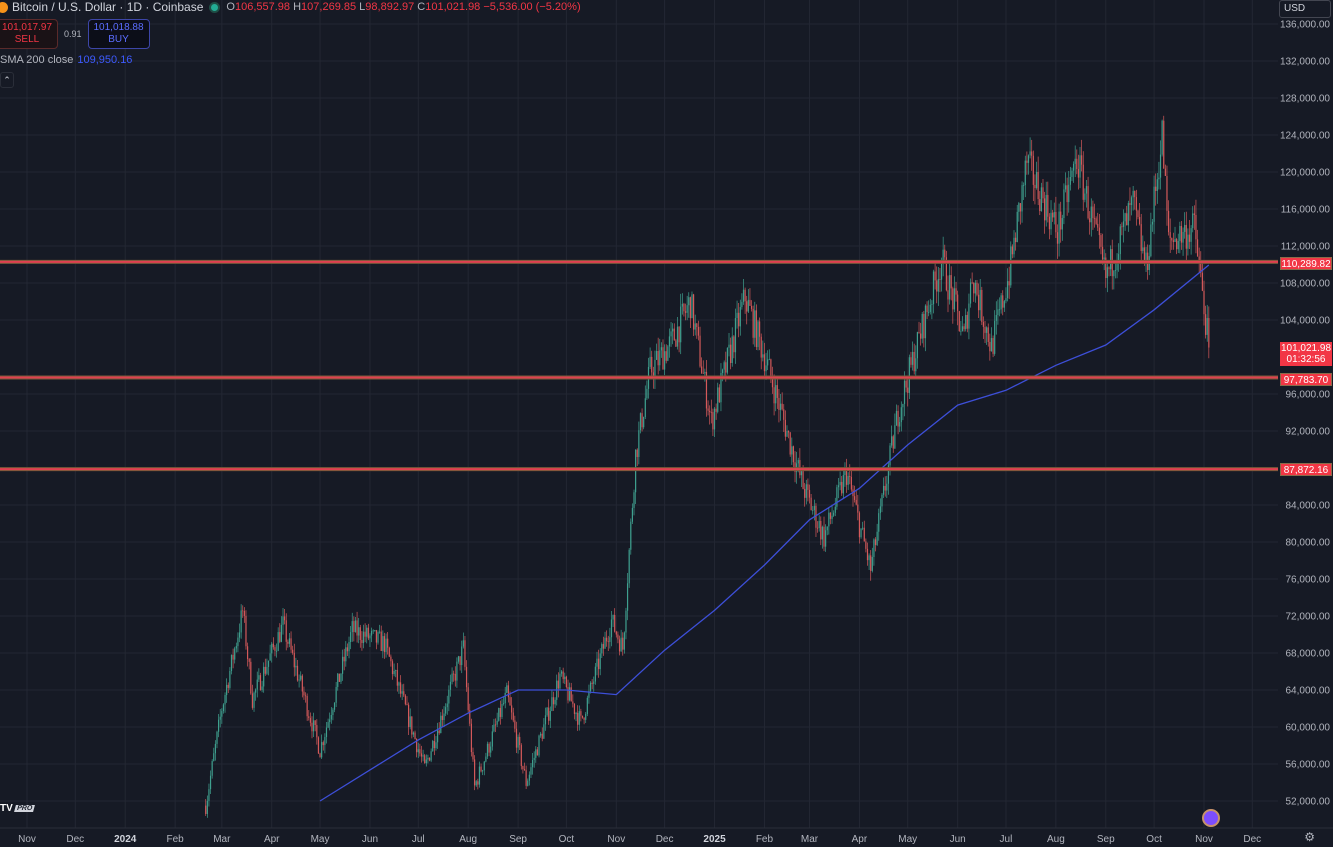 This screenshot has height=847, width=1333. What do you see at coordinates (1211, 818) in the screenshot?
I see `event-flag-icon` at bounding box center [1211, 818].